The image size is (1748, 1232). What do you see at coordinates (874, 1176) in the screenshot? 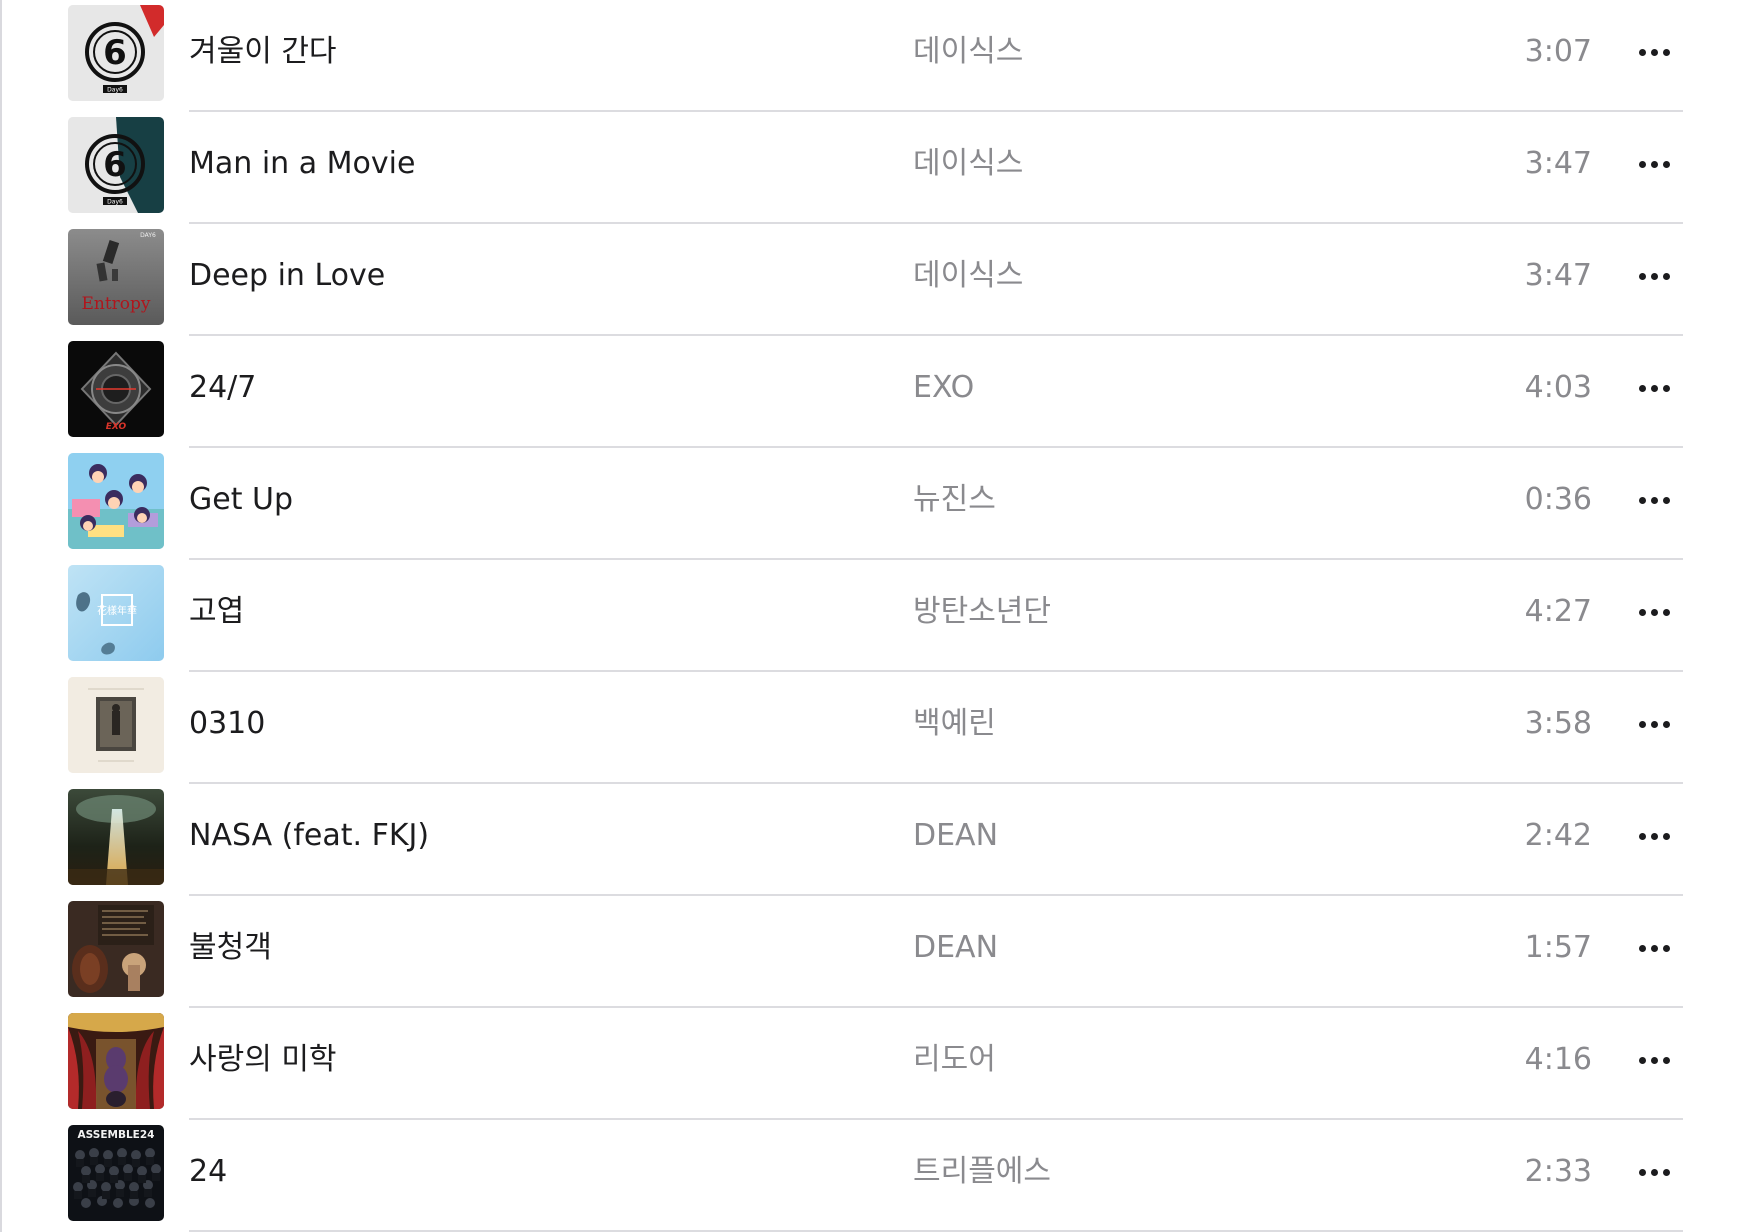
I see `track-row: ASSEMBLE24` at bounding box center [874, 1176].